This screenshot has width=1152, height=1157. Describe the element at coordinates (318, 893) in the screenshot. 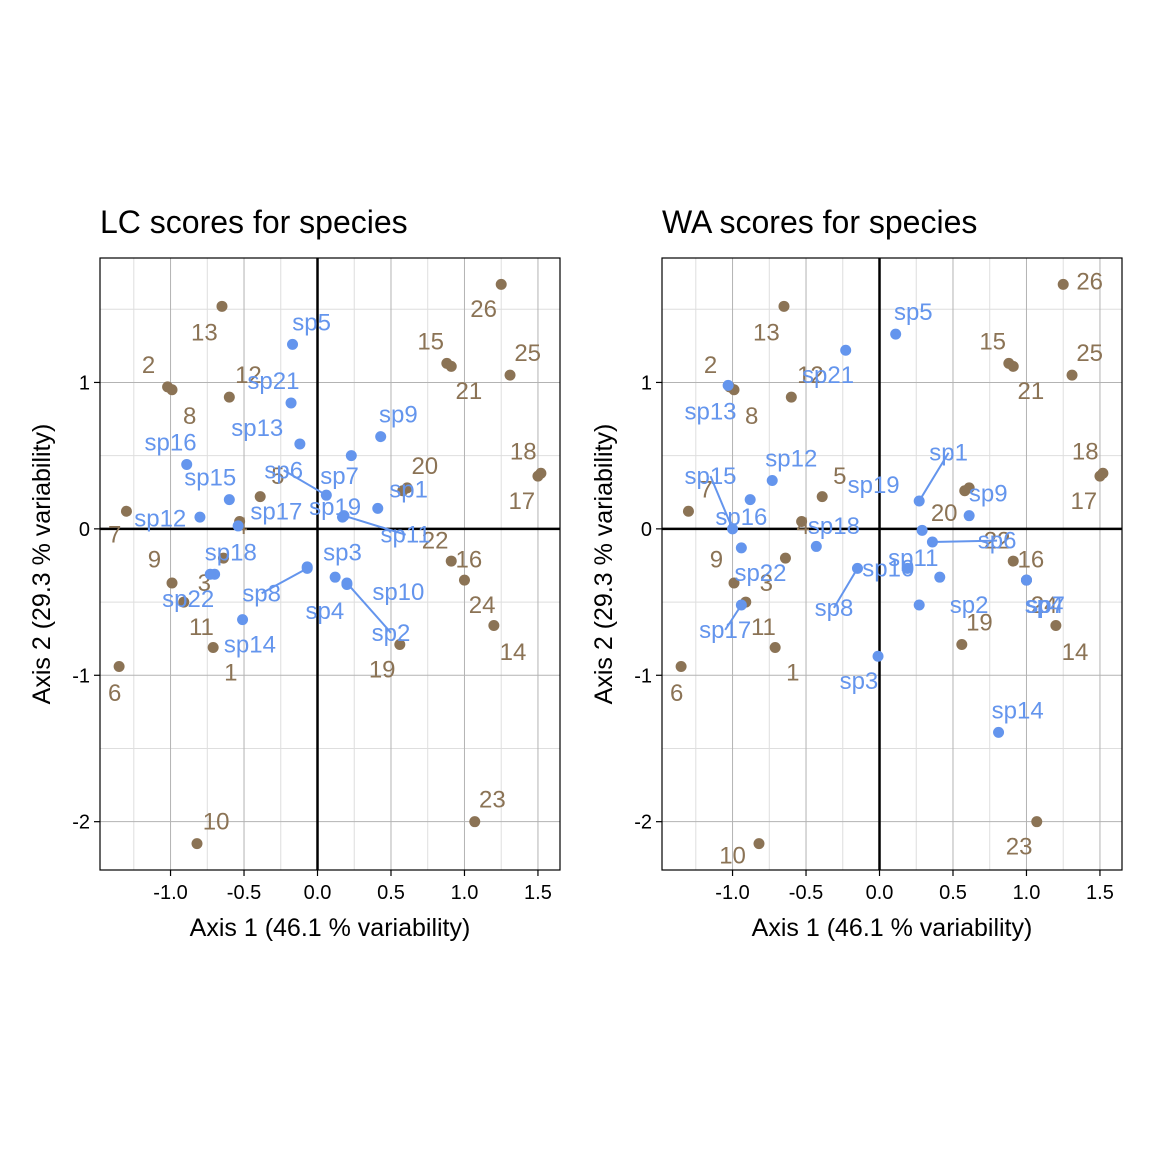

I see `x-tick-label: 0.0` at that location.